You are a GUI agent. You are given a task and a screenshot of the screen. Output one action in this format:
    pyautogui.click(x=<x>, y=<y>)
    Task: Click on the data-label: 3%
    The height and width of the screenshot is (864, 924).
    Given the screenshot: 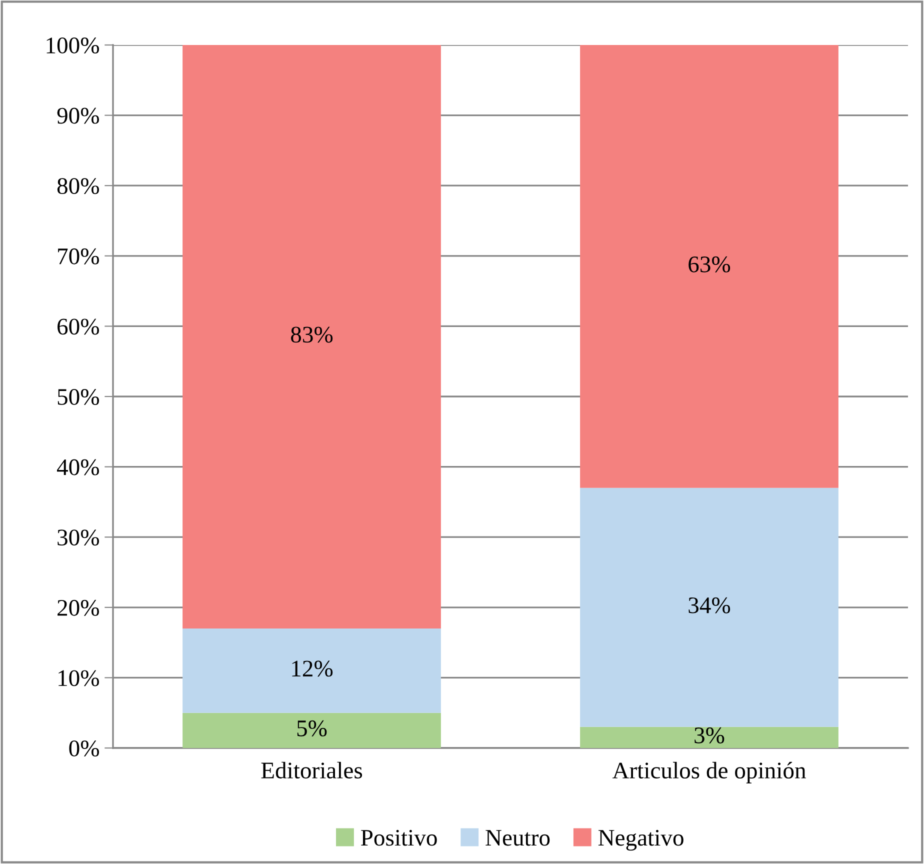 What is the action you would take?
    pyautogui.click(x=709, y=735)
    